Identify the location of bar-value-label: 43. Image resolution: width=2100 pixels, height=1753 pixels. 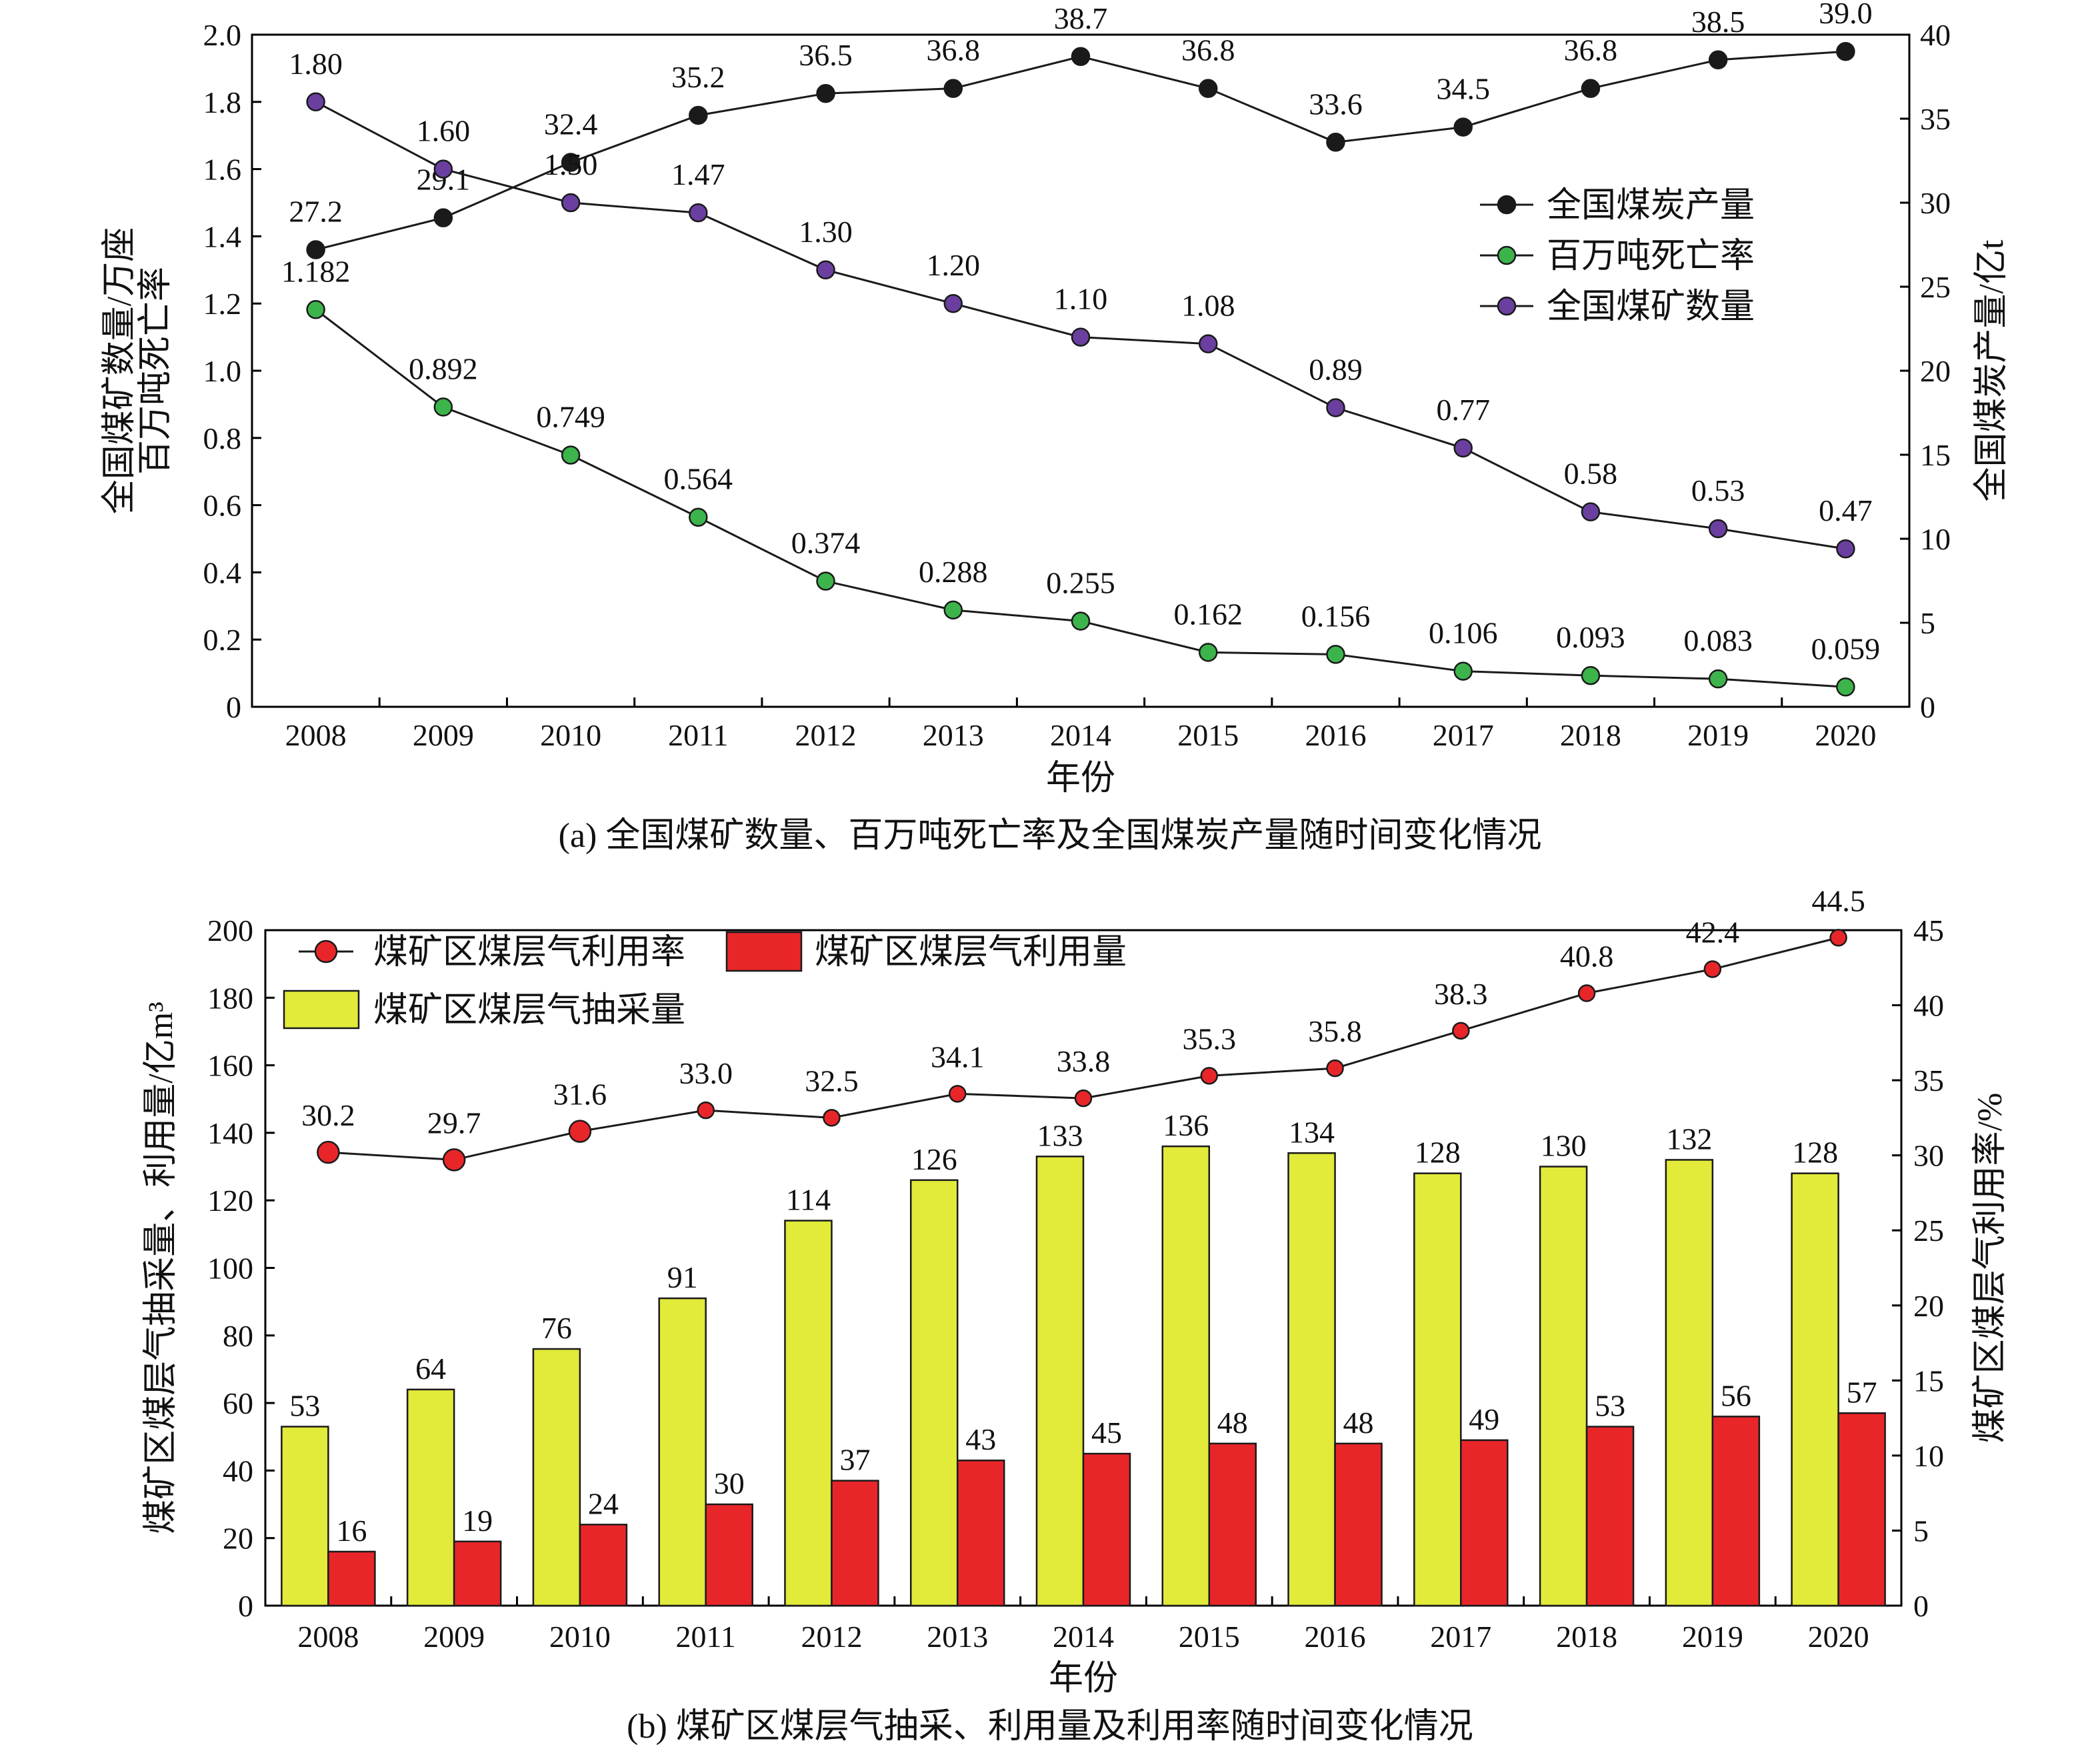
(980, 1439).